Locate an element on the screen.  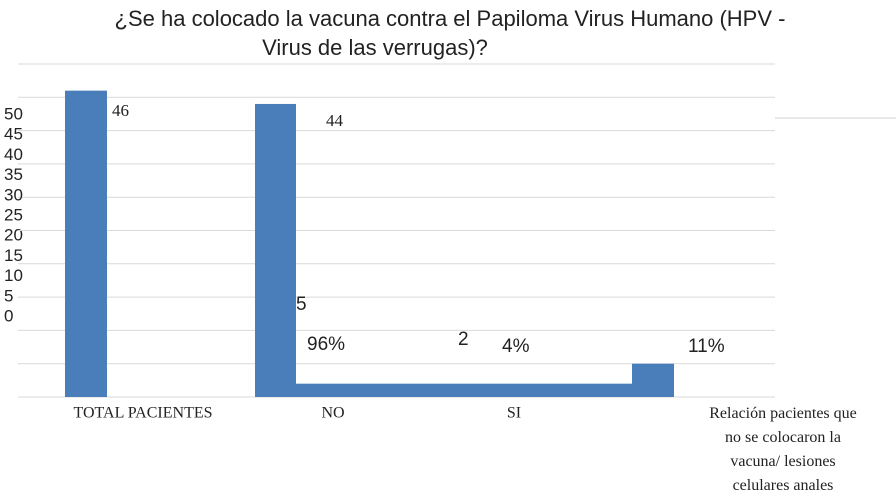
x-tick-label: SI is located at coordinates (514, 413).